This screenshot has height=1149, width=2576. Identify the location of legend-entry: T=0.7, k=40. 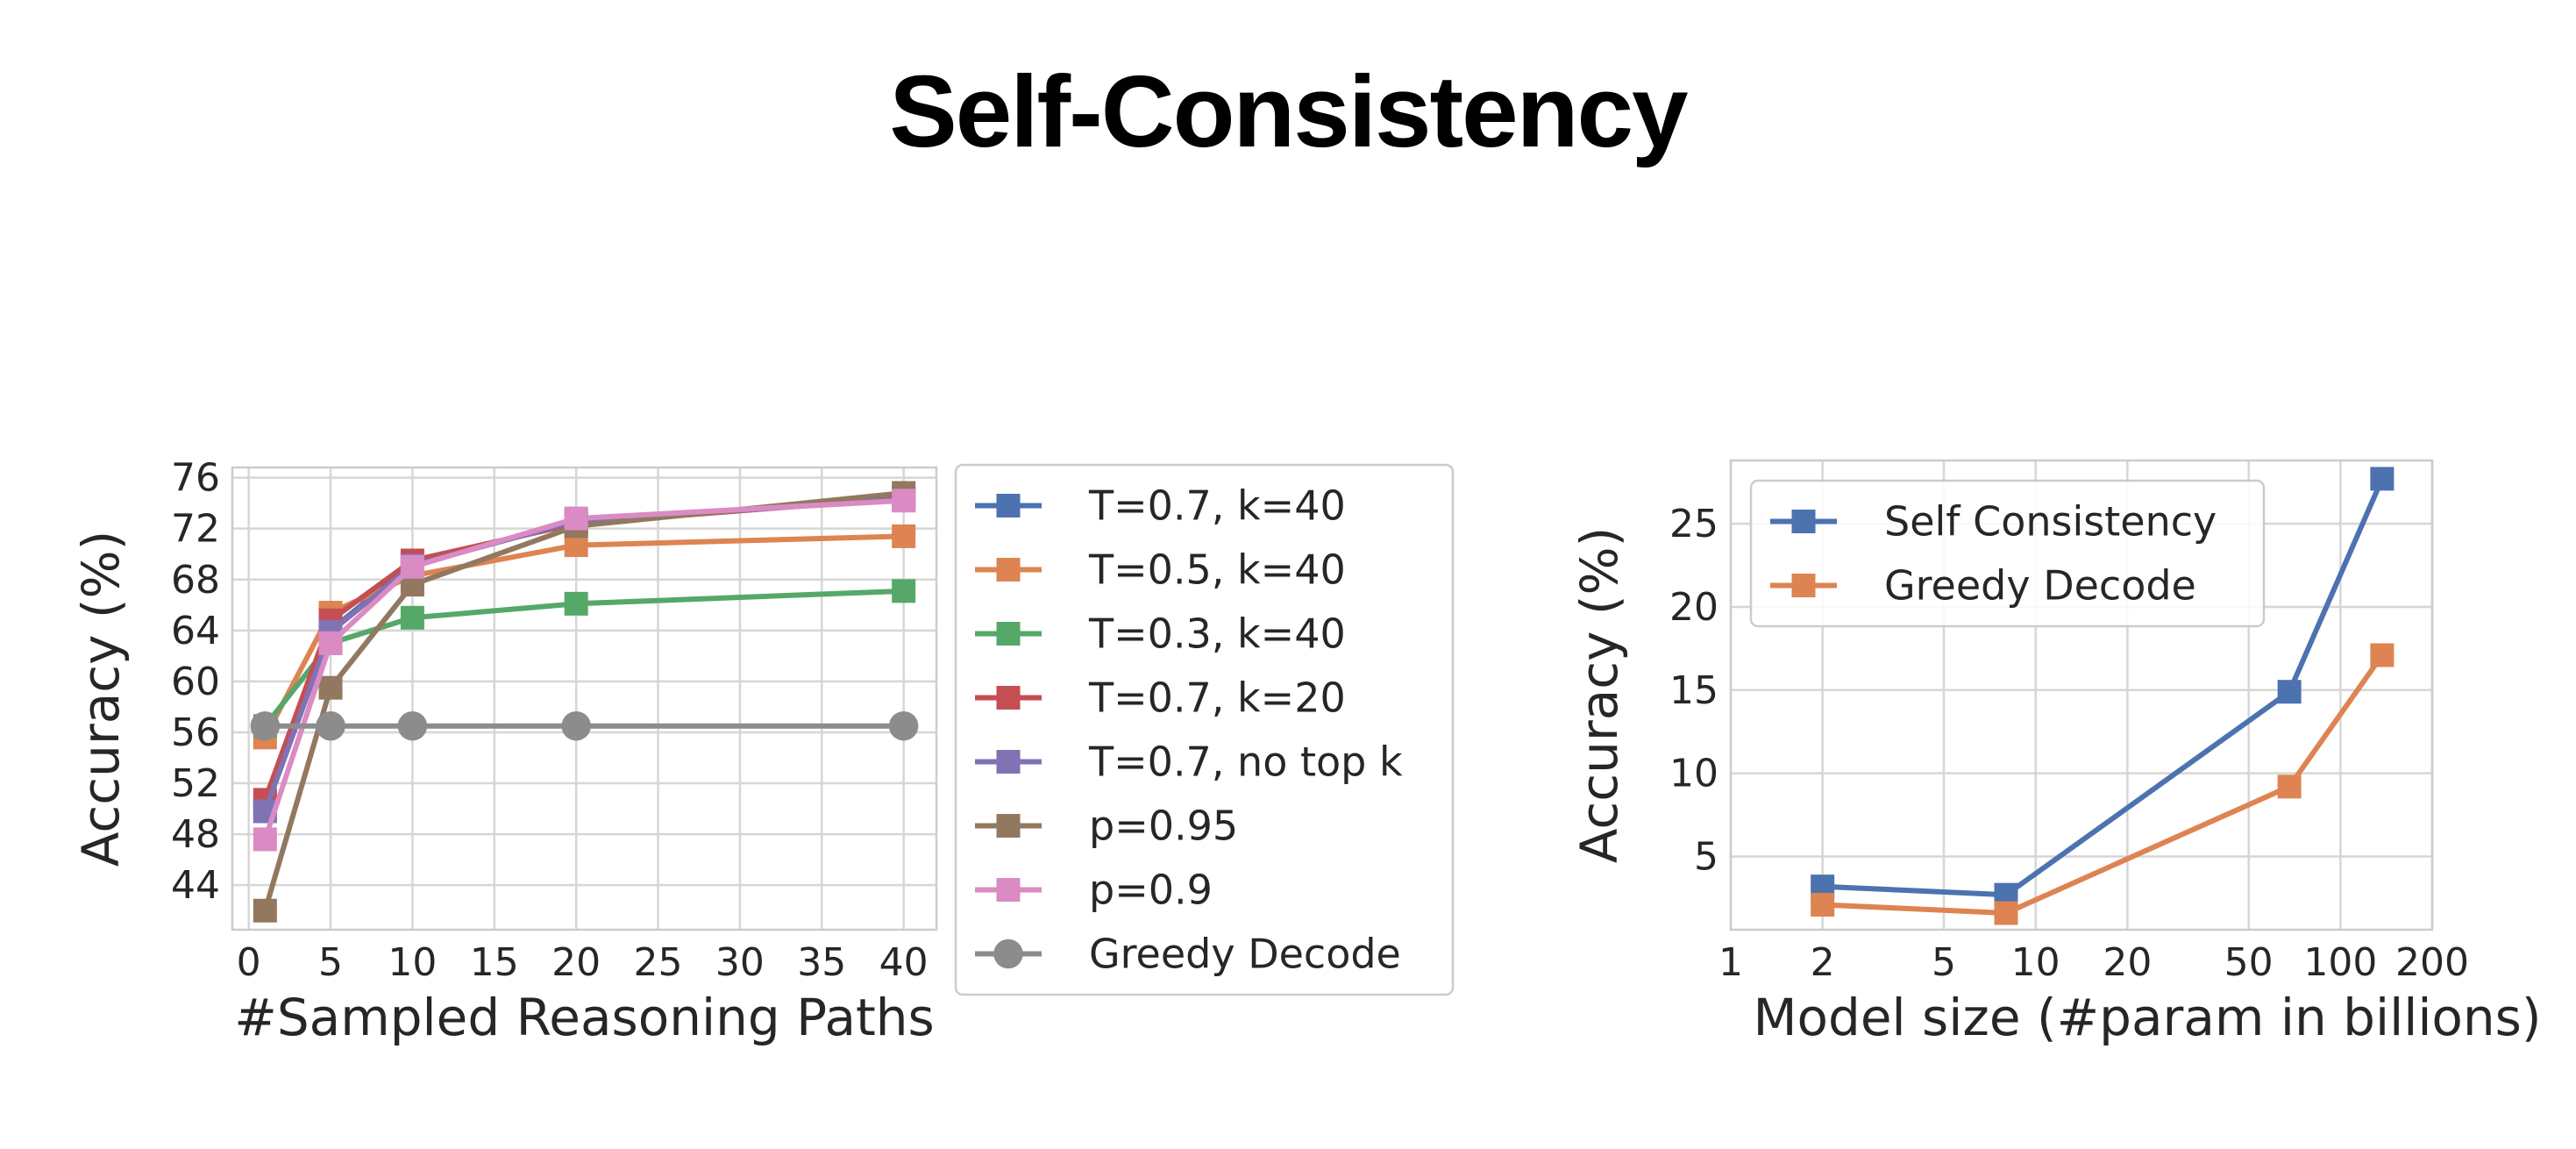
(1217, 506).